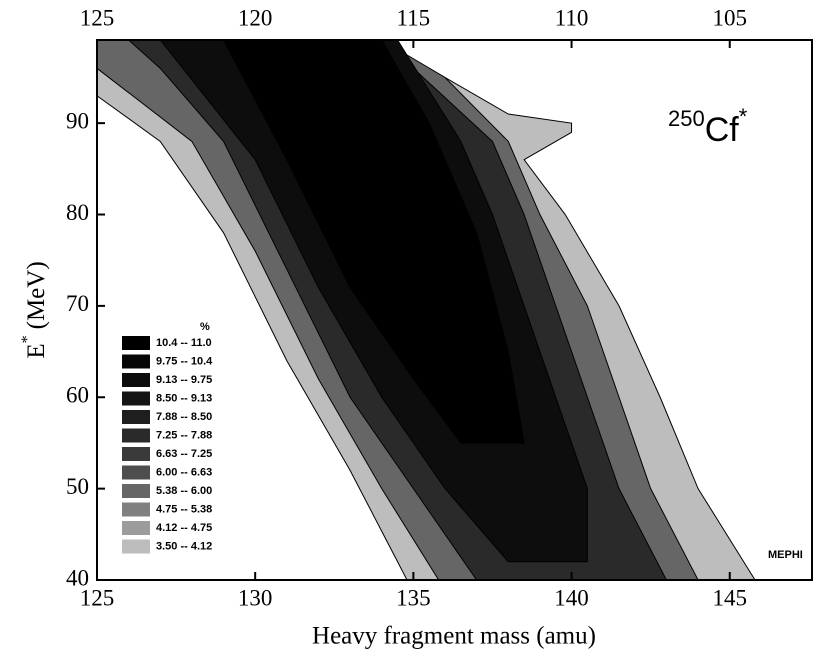  Describe the element at coordinates (77, 395) in the screenshot. I see `y-tick-label: 60` at that location.